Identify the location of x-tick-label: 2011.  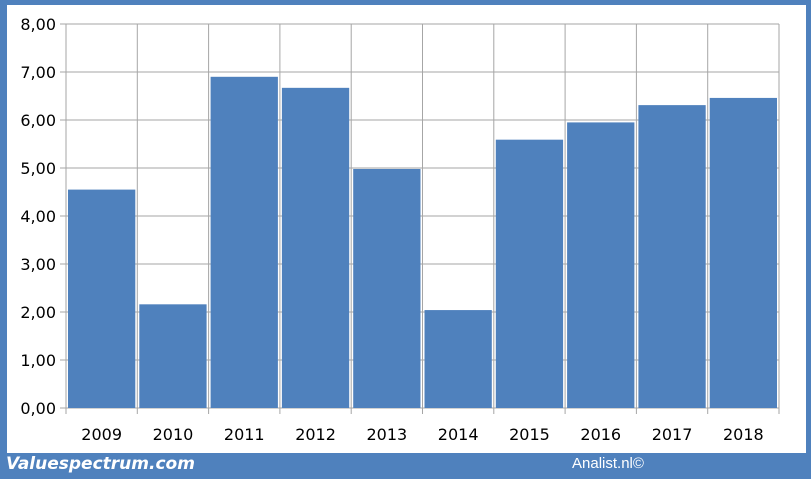
(244, 434).